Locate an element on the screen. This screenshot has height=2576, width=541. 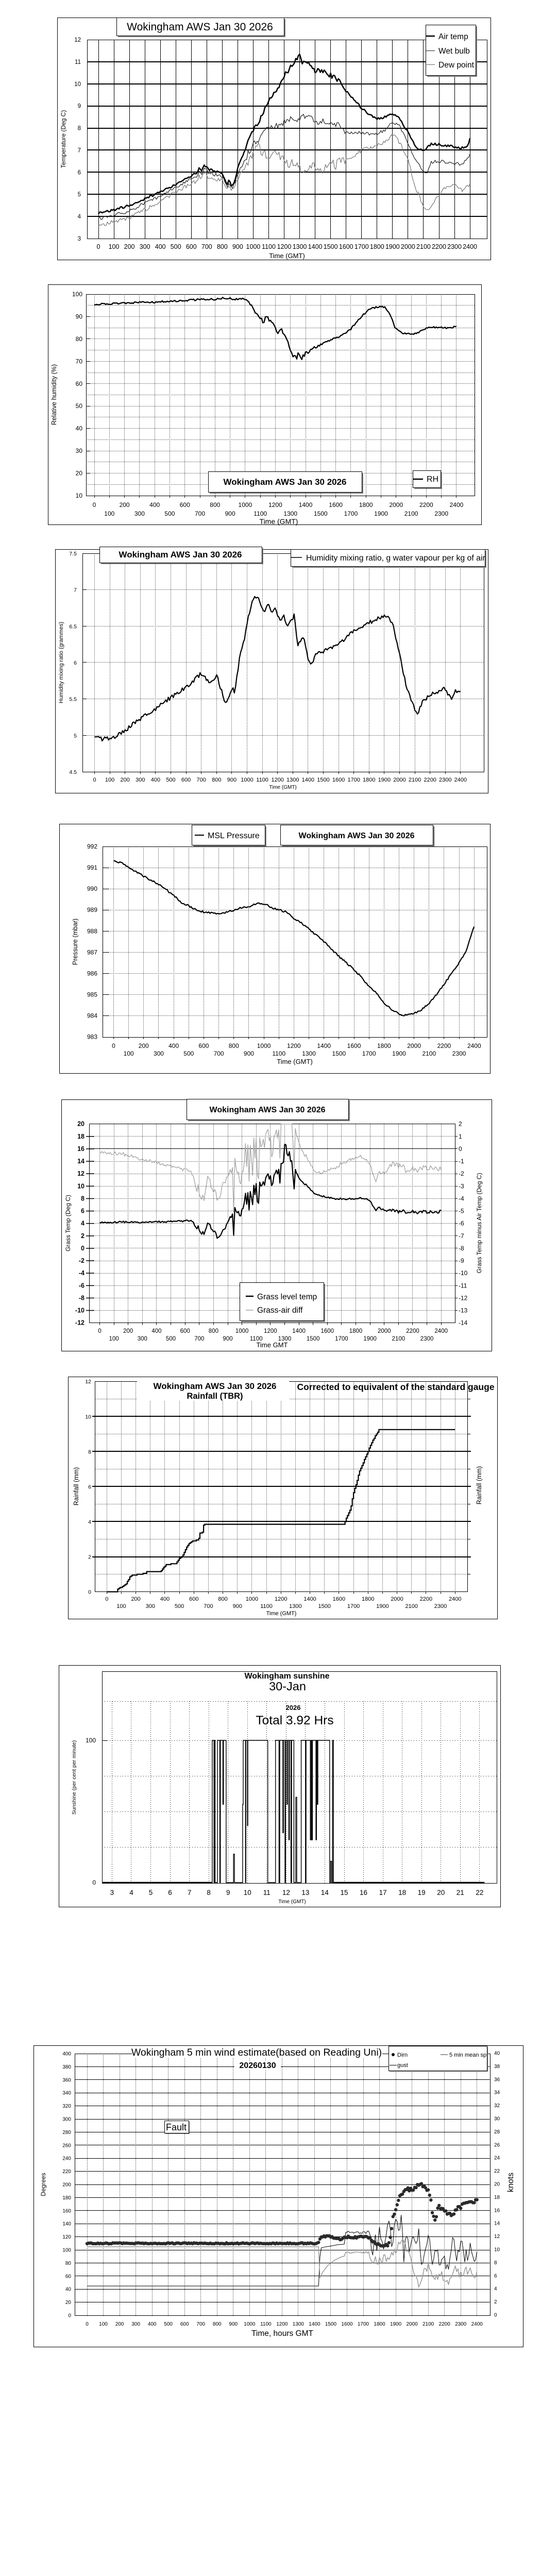
svg-text: 36 is located at coordinates (497, 2079).